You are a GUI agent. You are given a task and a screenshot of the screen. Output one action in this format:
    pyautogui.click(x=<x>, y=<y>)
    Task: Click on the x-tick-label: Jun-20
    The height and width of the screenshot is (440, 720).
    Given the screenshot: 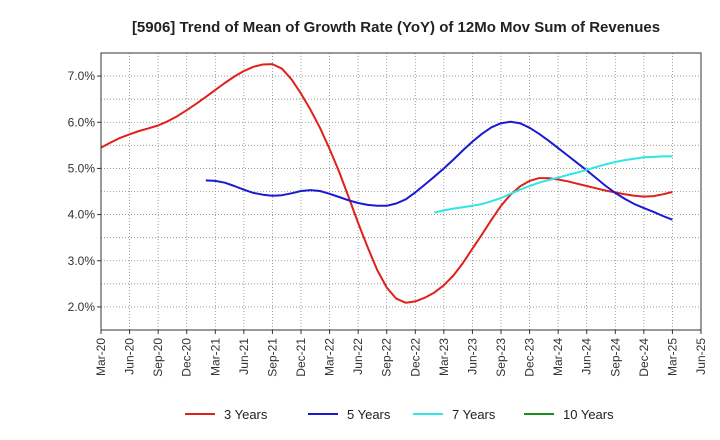 What is the action you would take?
    pyautogui.click(x=130, y=356)
    